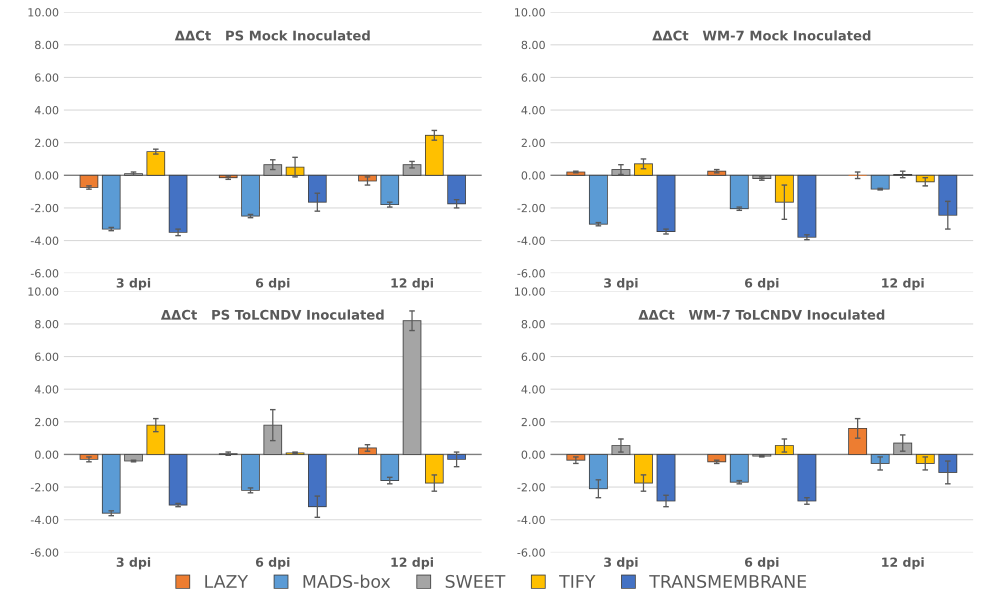  Describe the element at coordinates (272, 315) in the screenshot. I see `text: ΔΔCt PS ToLCNDV Inoculated` at that location.